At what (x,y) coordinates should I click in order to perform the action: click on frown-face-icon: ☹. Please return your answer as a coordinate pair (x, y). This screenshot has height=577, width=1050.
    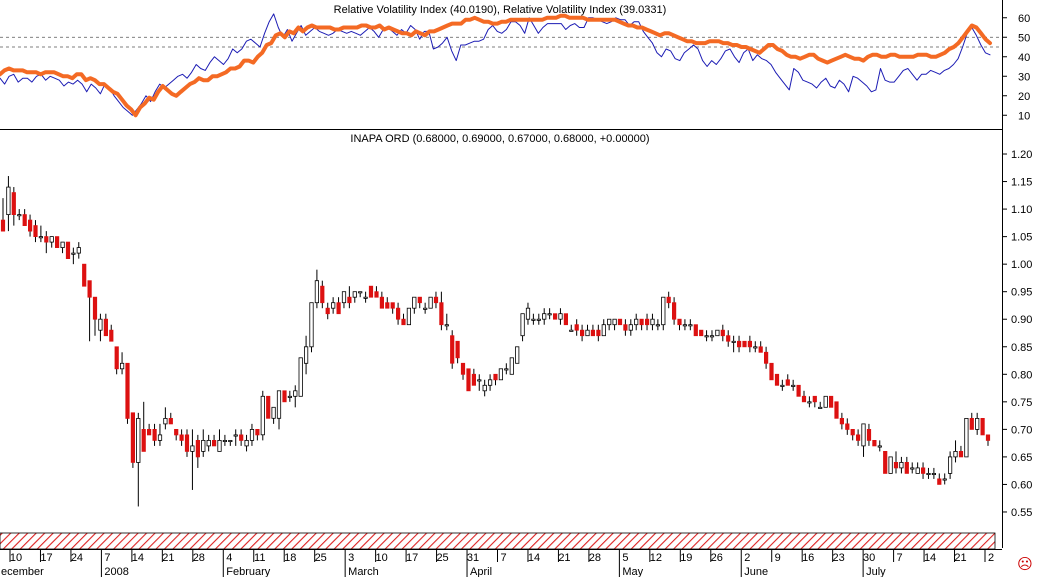
    Looking at the image, I should click on (1025, 564).